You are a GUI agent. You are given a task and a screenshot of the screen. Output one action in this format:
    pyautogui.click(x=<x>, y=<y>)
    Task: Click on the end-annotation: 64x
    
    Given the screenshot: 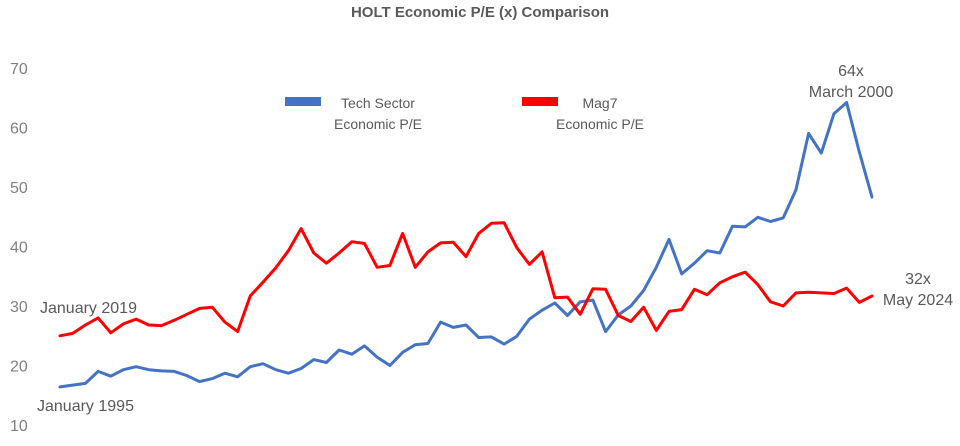 What is the action you would take?
    pyautogui.click(x=851, y=71)
    